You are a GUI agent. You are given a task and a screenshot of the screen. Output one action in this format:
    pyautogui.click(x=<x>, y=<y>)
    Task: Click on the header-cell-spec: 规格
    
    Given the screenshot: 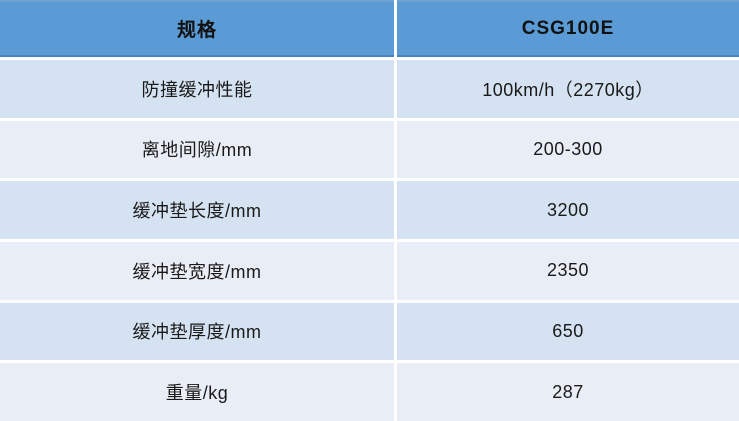 What is the action you would take?
    pyautogui.click(x=197, y=28)
    